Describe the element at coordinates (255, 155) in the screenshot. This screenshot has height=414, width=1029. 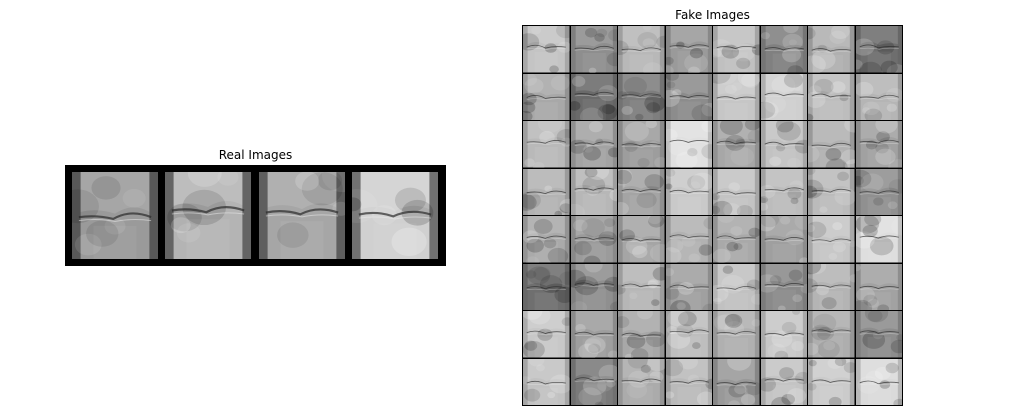
I see `real-images-title: Real Images` at that location.